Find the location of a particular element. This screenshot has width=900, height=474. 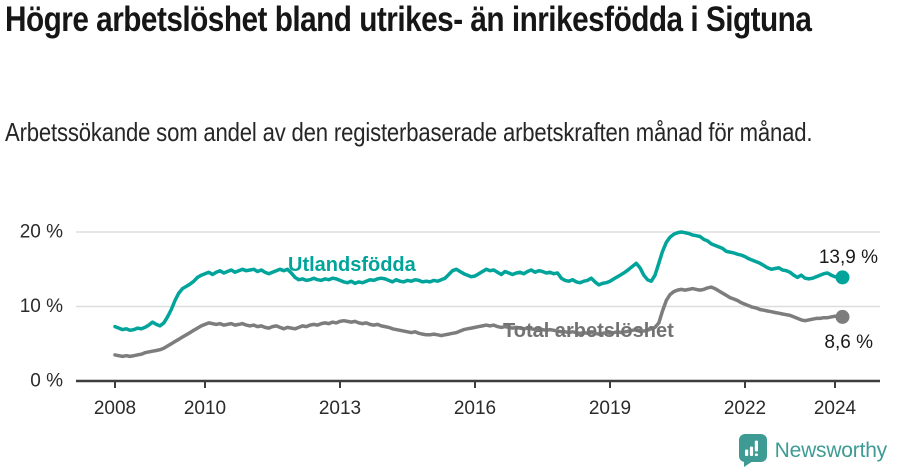

x-tick-label: 2016 is located at coordinates (475, 408).